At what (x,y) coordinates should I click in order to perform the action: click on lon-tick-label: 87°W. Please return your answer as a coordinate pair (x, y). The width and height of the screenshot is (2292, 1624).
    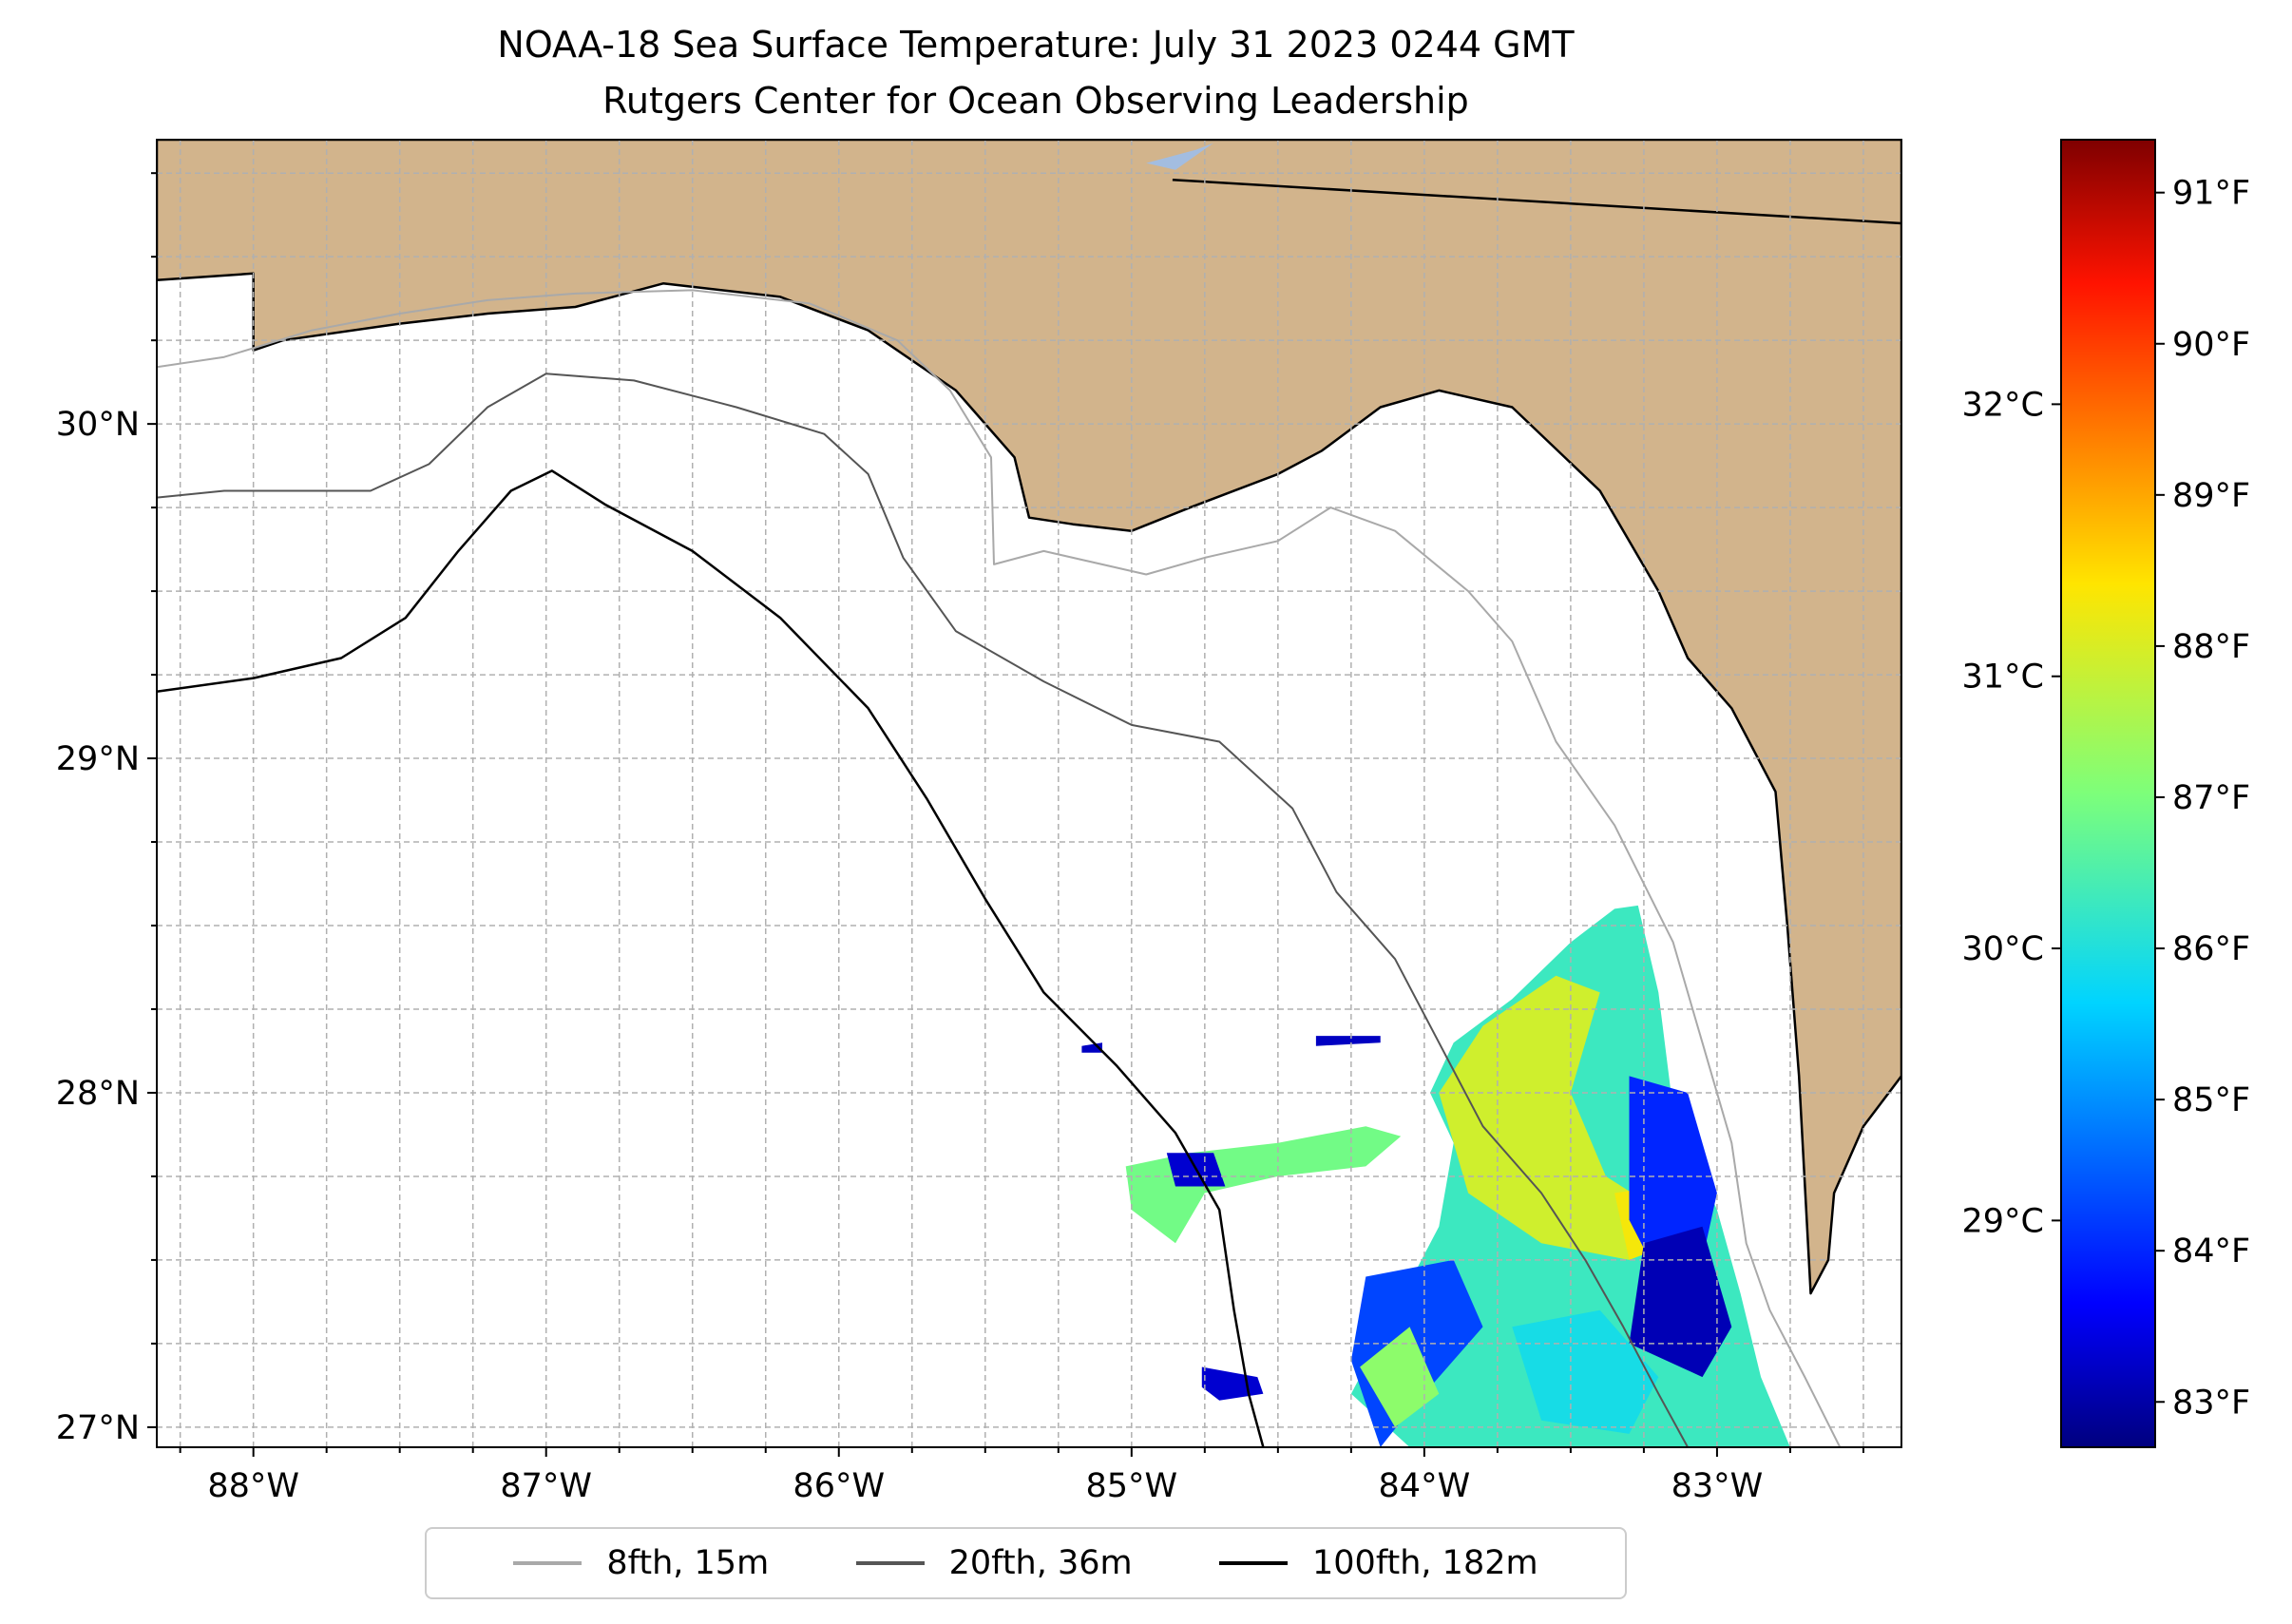
    Looking at the image, I should click on (546, 1486).